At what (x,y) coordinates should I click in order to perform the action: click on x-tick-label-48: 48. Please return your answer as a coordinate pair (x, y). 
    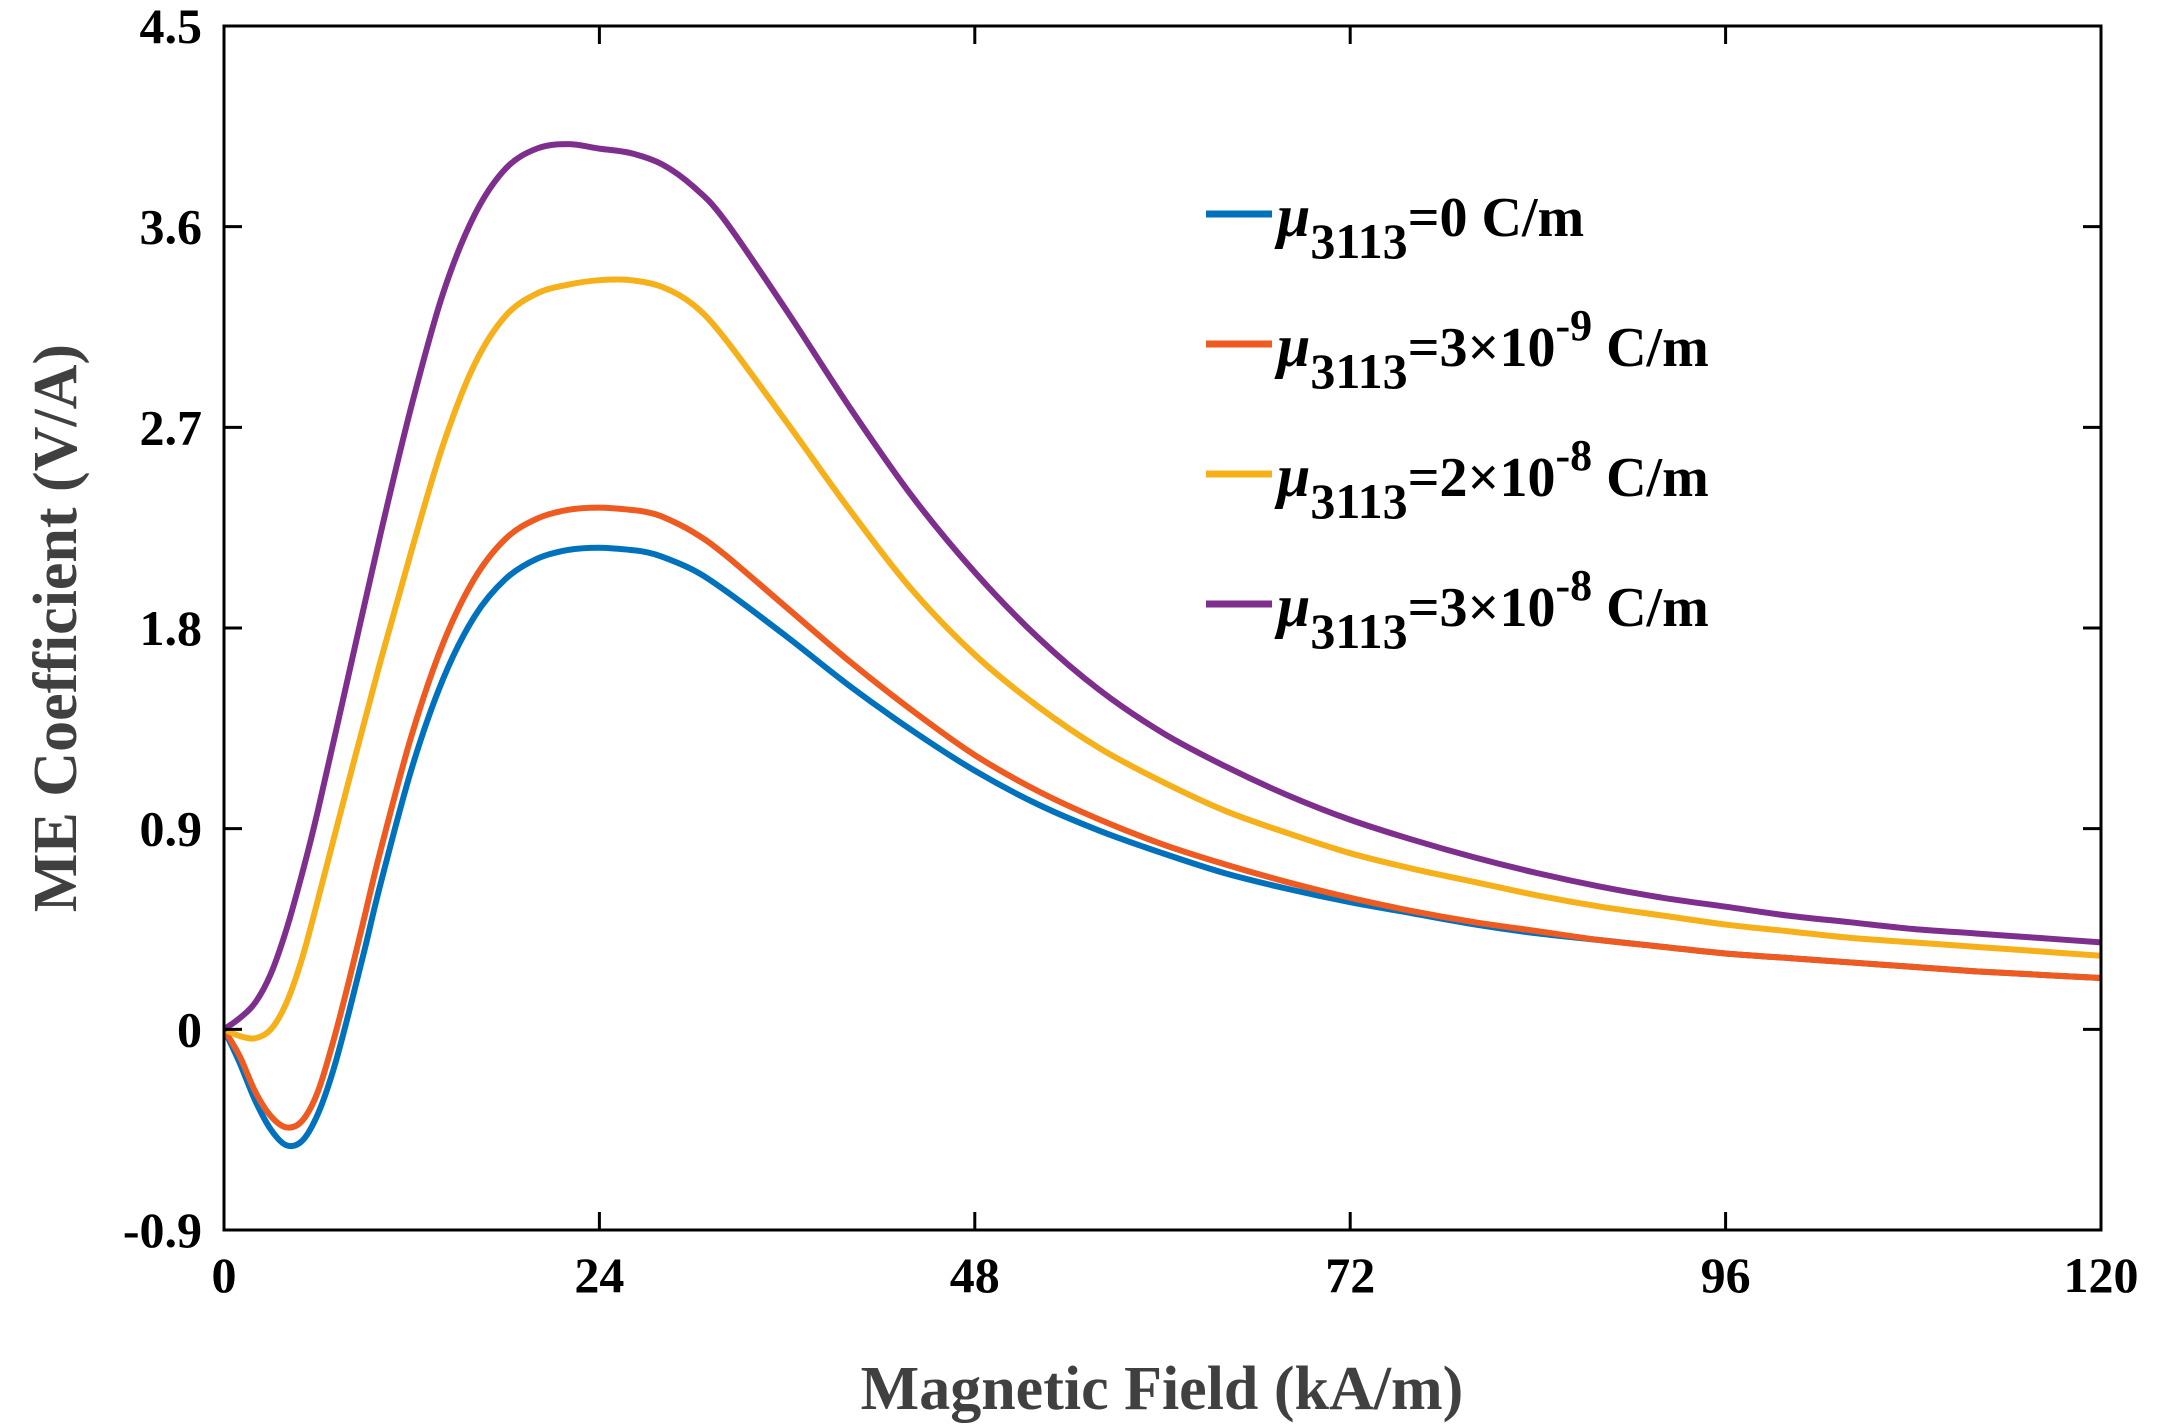
    Looking at the image, I should click on (975, 1275).